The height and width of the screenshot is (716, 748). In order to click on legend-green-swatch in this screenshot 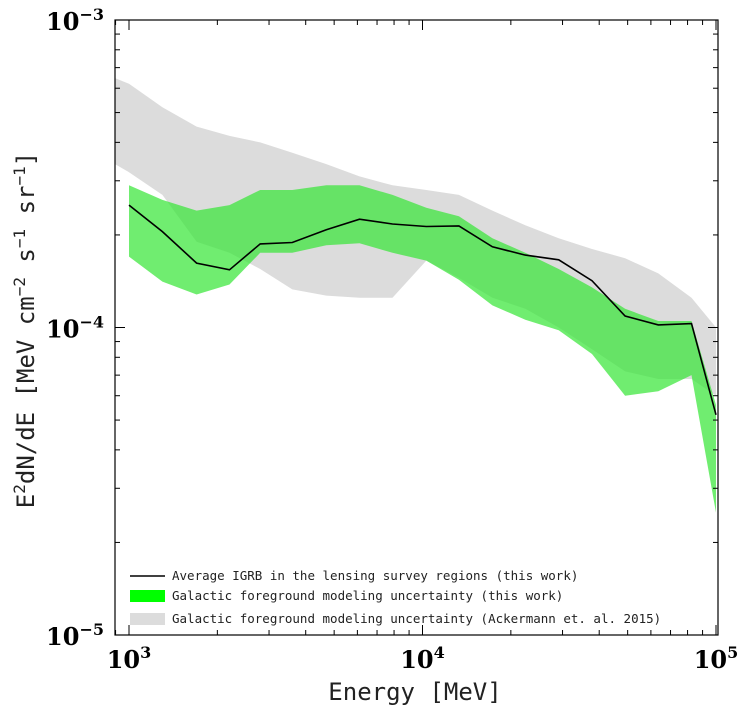, I will do `click(147, 596)`.